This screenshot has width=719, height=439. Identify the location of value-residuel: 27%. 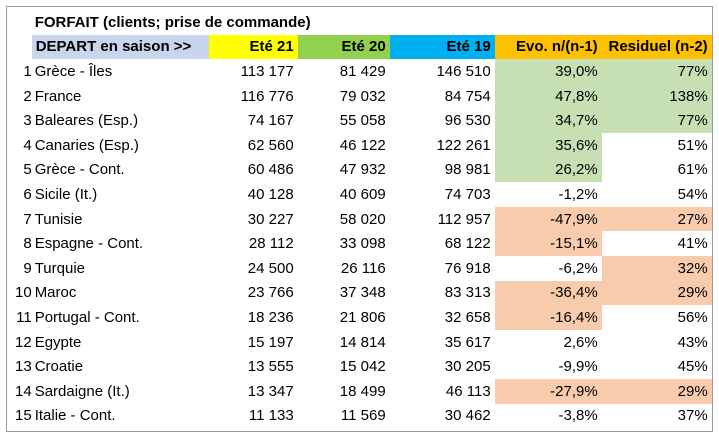
(656, 219).